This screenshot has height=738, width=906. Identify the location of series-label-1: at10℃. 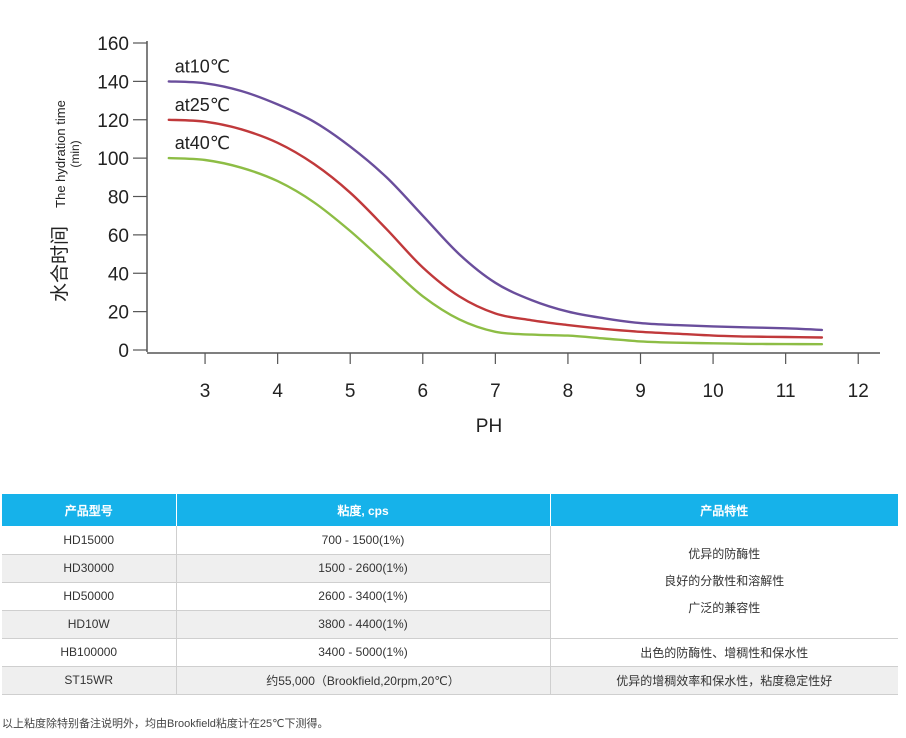
(202, 66).